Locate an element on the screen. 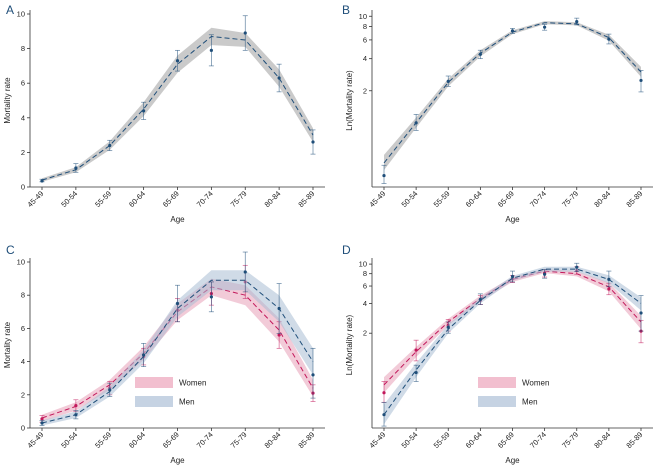  confidence-band-women is located at coordinates (512, 331).